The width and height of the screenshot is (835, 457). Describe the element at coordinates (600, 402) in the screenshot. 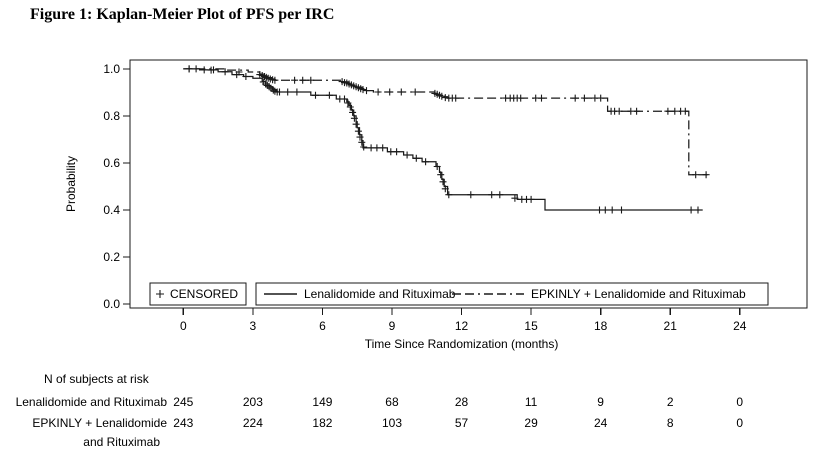

I see `risk-row-1-count: 9` at that location.